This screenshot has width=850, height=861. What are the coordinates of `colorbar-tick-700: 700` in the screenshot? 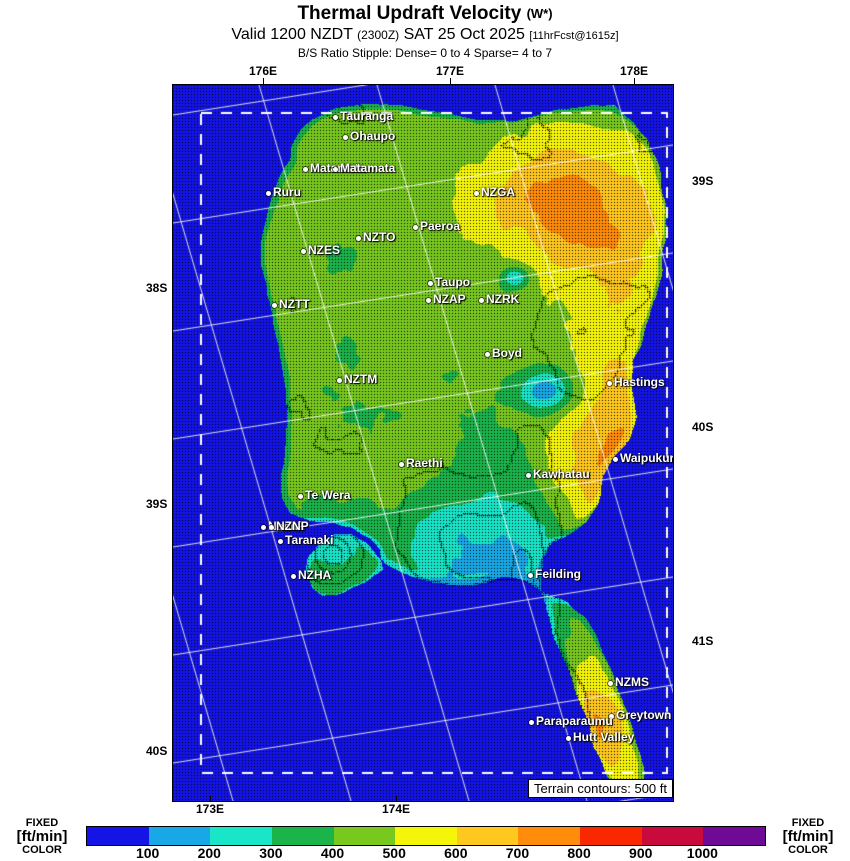 It's located at (517, 853).